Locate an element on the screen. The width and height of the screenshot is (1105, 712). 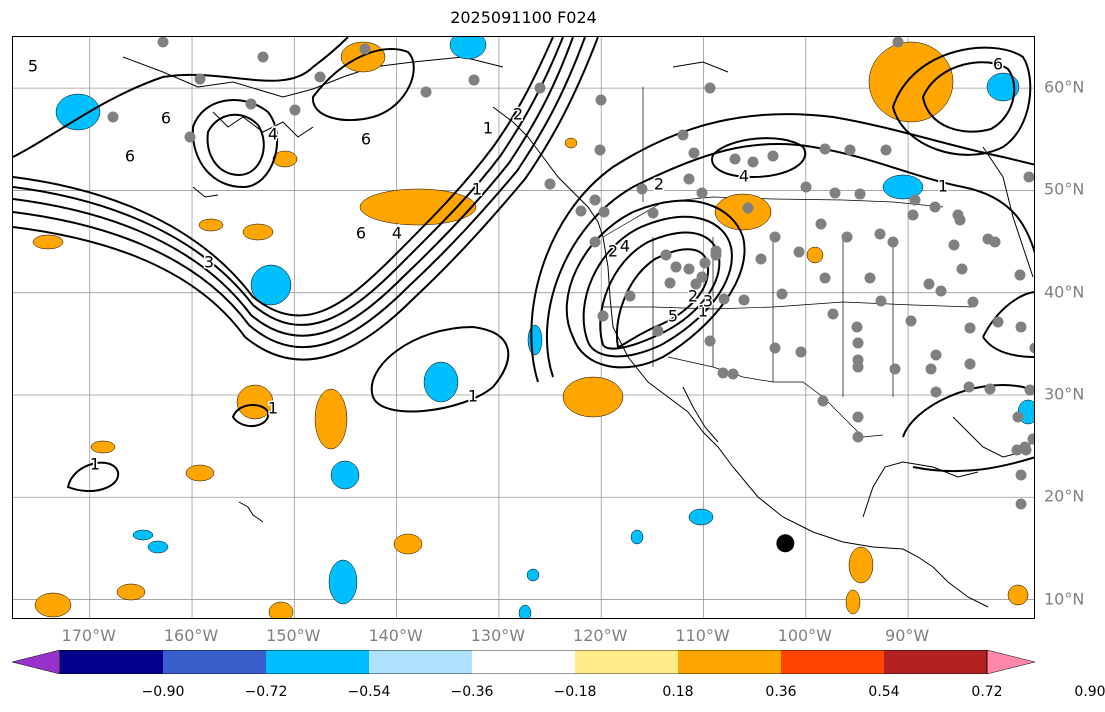
lon-tick-label: 170°W is located at coordinates (88, 635).